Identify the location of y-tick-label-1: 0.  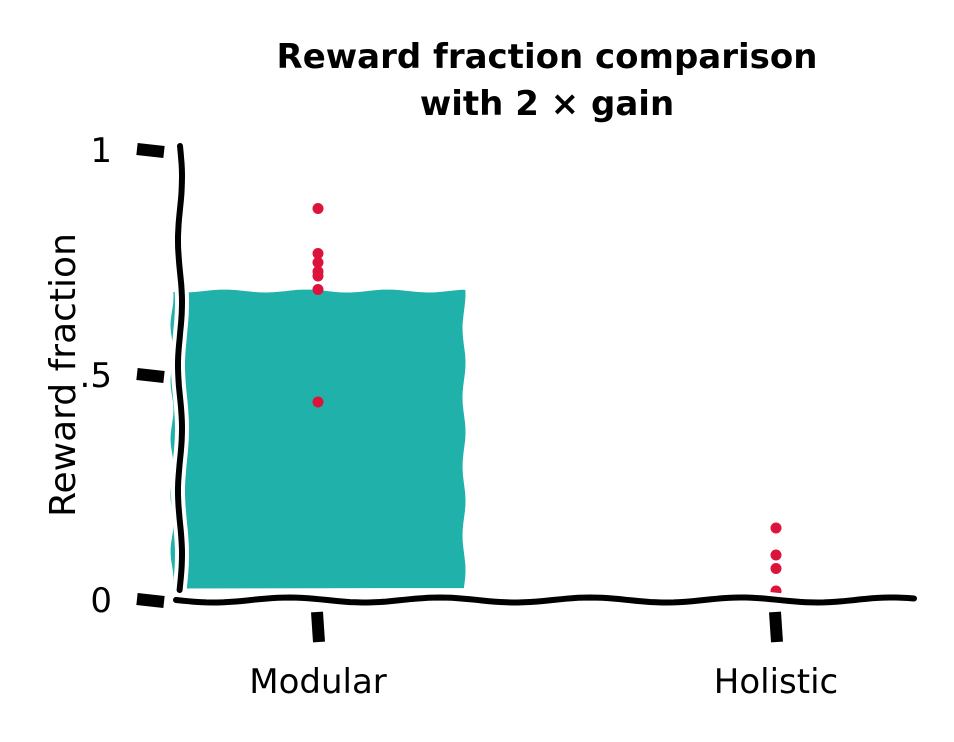
(101, 601).